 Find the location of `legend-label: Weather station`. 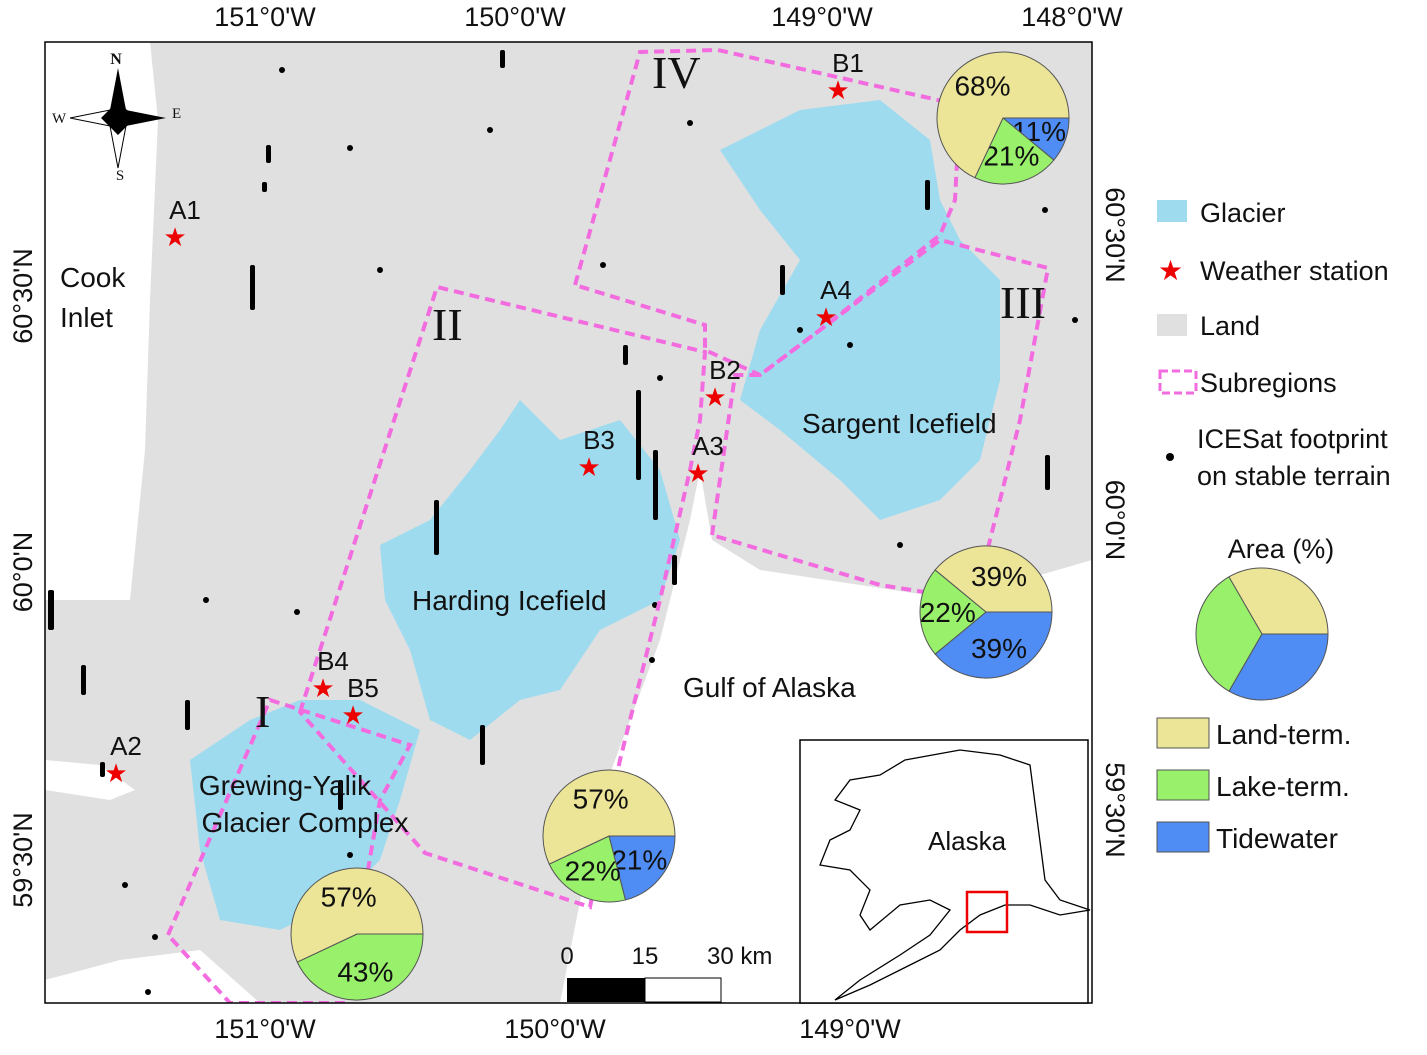

legend-label: Weather station is located at coordinates (1294, 271).